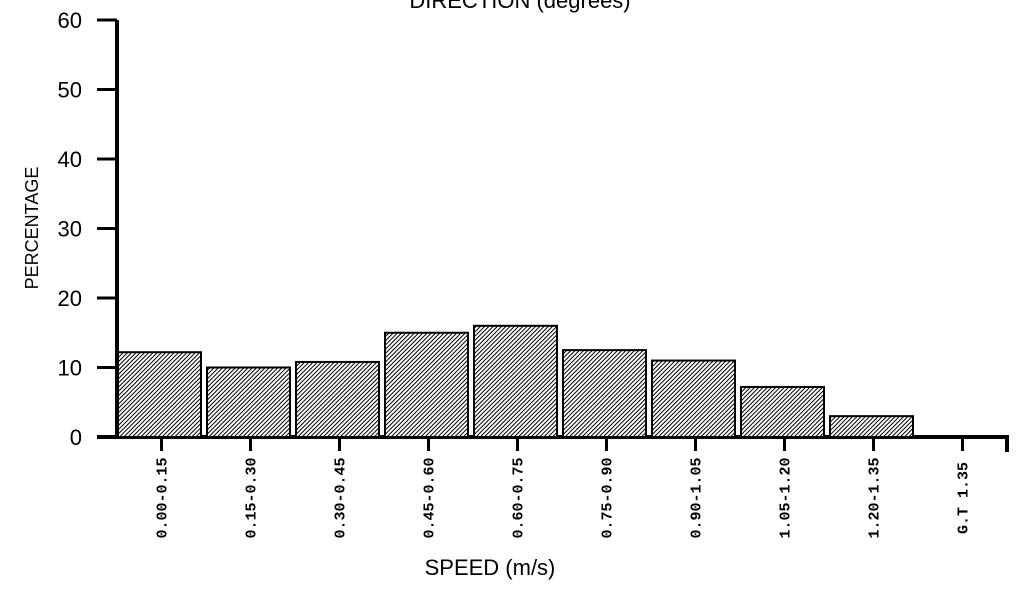 This screenshot has height=603, width=1021. What do you see at coordinates (608, 497) in the screenshot?
I see `x-tick-label: 0.75-0.90` at bounding box center [608, 497].